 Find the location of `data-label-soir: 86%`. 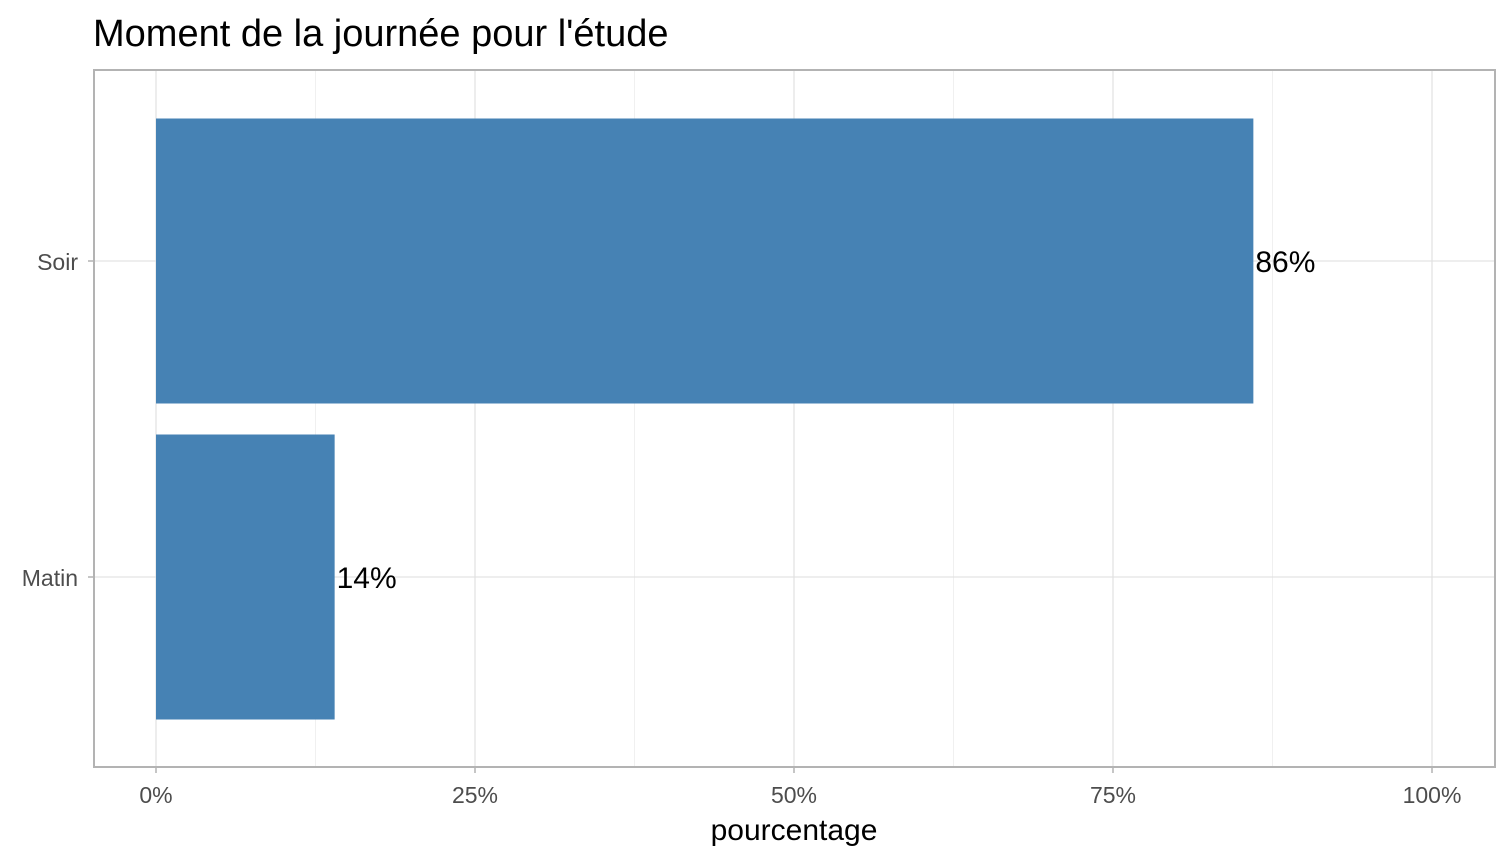

data-label-soir: 86% is located at coordinates (1285, 262).